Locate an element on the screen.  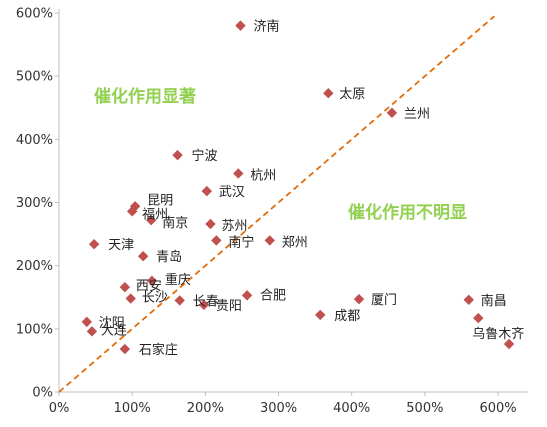
data-point-label: 乌鲁木齐 is located at coordinates (498, 334).